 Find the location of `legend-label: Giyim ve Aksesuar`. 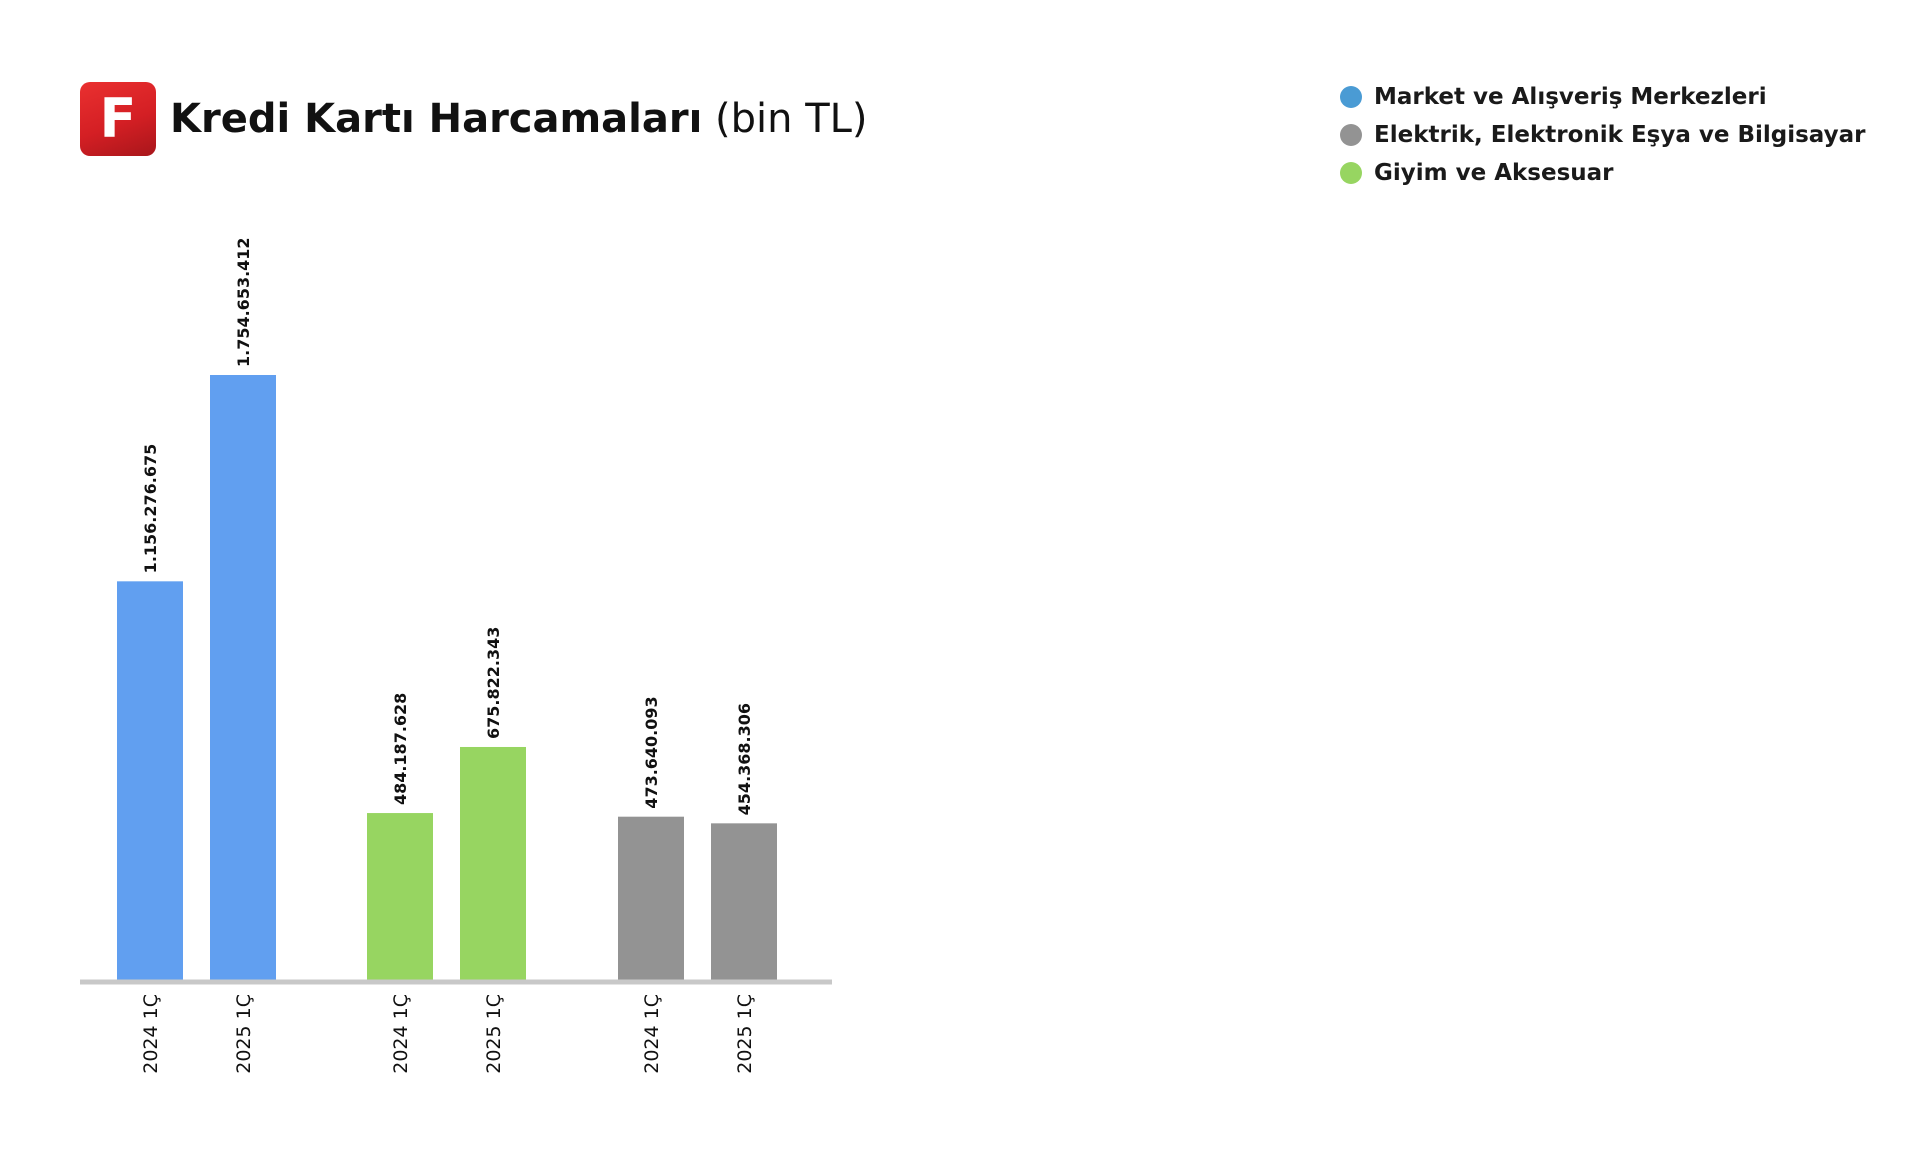

legend-label: Giyim ve Aksesuar is located at coordinates (1494, 173).